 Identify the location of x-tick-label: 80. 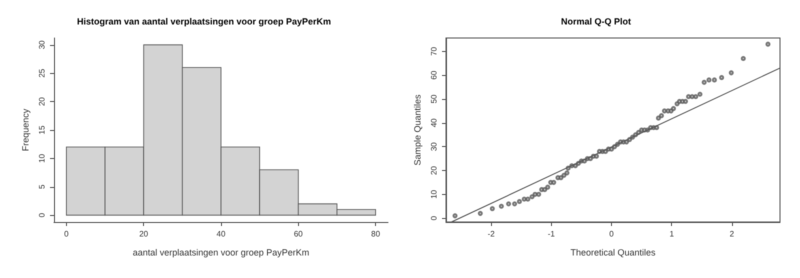
(376, 234).